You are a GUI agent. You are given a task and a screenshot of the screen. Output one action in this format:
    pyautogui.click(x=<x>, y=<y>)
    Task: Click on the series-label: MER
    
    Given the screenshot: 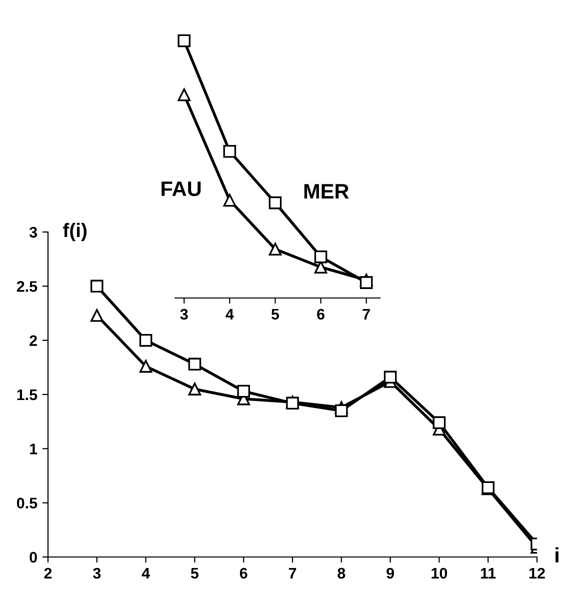 What is the action you would take?
    pyautogui.click(x=326, y=191)
    